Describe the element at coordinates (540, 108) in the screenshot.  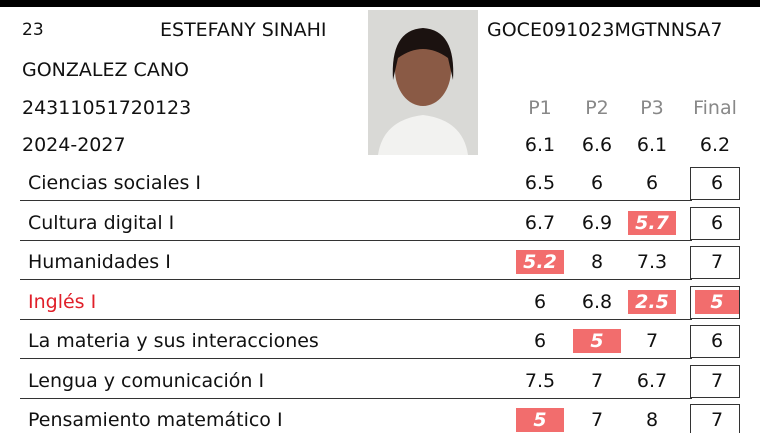
I see `column-header: P1` at that location.